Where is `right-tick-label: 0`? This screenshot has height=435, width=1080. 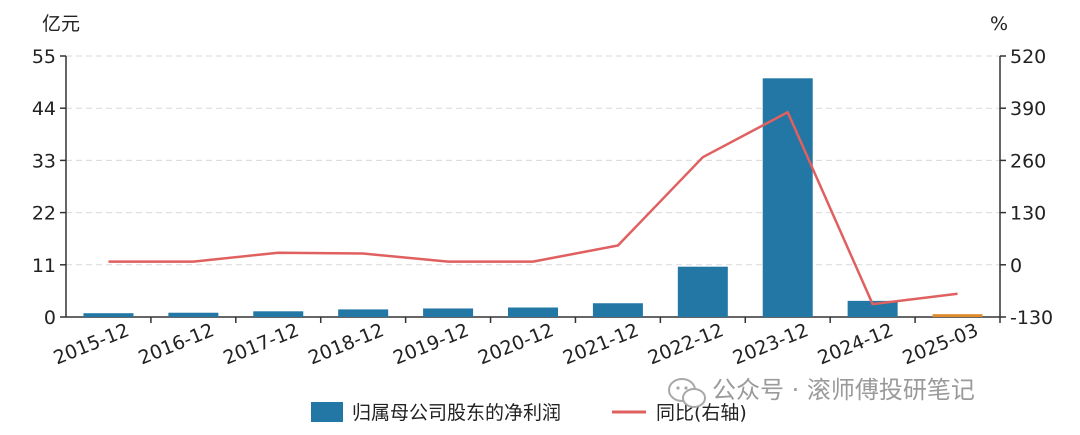
right-tick-label: 0 is located at coordinates (1016, 266).